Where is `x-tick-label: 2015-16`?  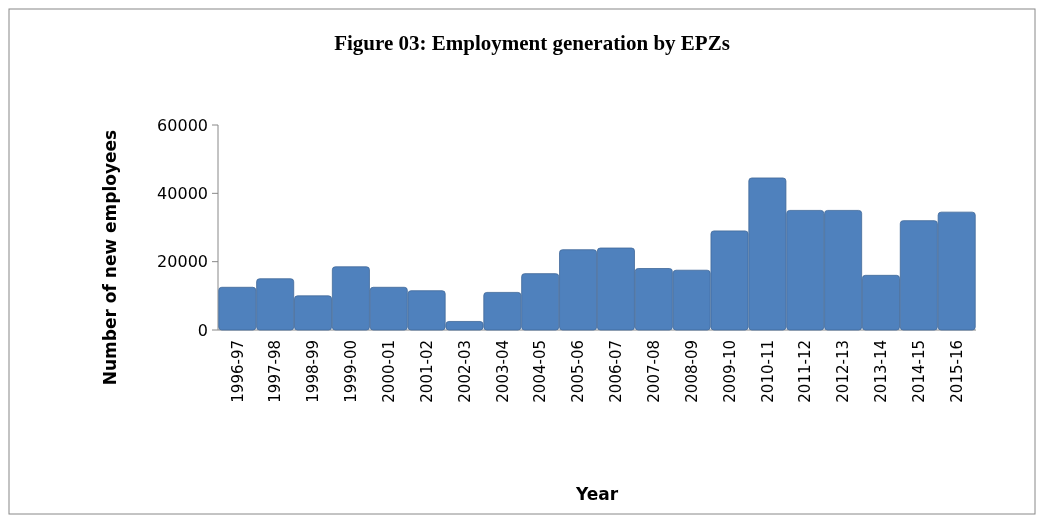 x-tick-label: 2015-16 is located at coordinates (956, 371).